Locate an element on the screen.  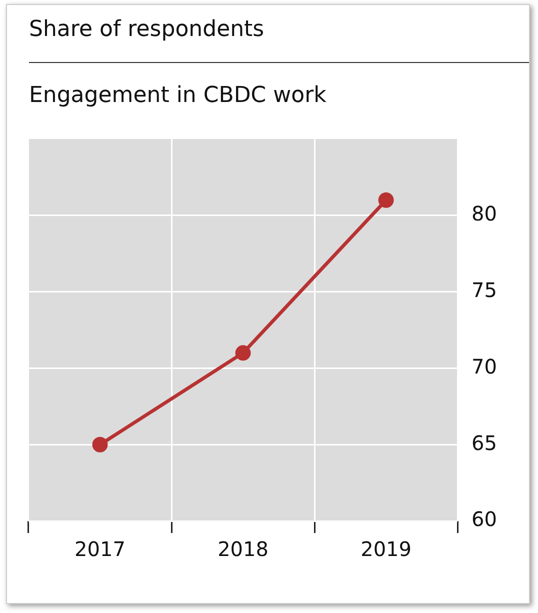
chart-title: Share of respondents is located at coordinates (146, 29).